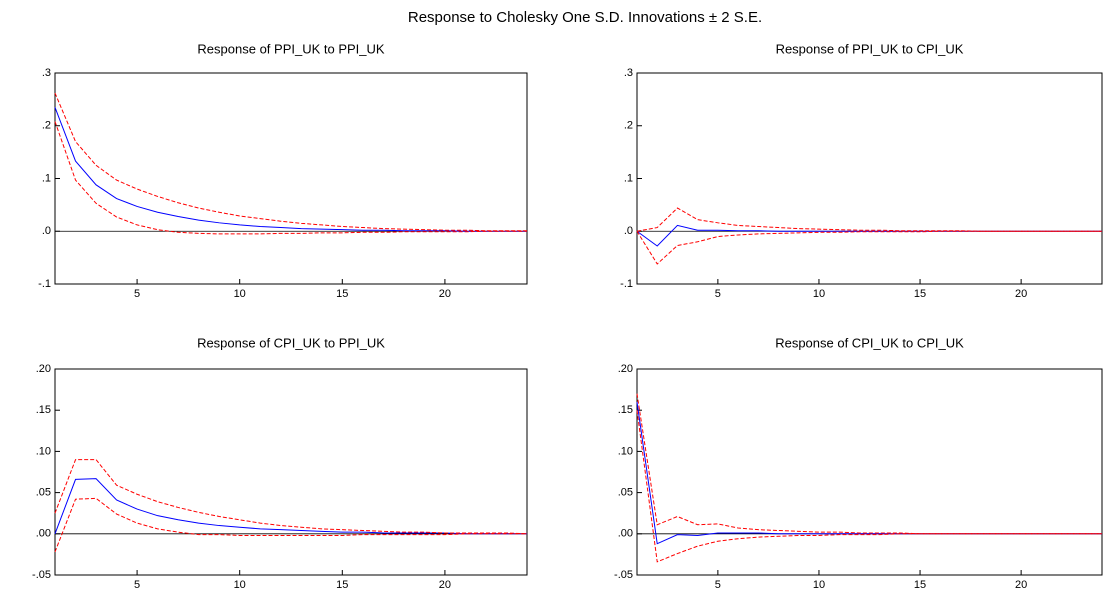  What do you see at coordinates (290, 48) in the screenshot?
I see `panel-title: Response of PPI_UK to PPI_UK` at bounding box center [290, 48].